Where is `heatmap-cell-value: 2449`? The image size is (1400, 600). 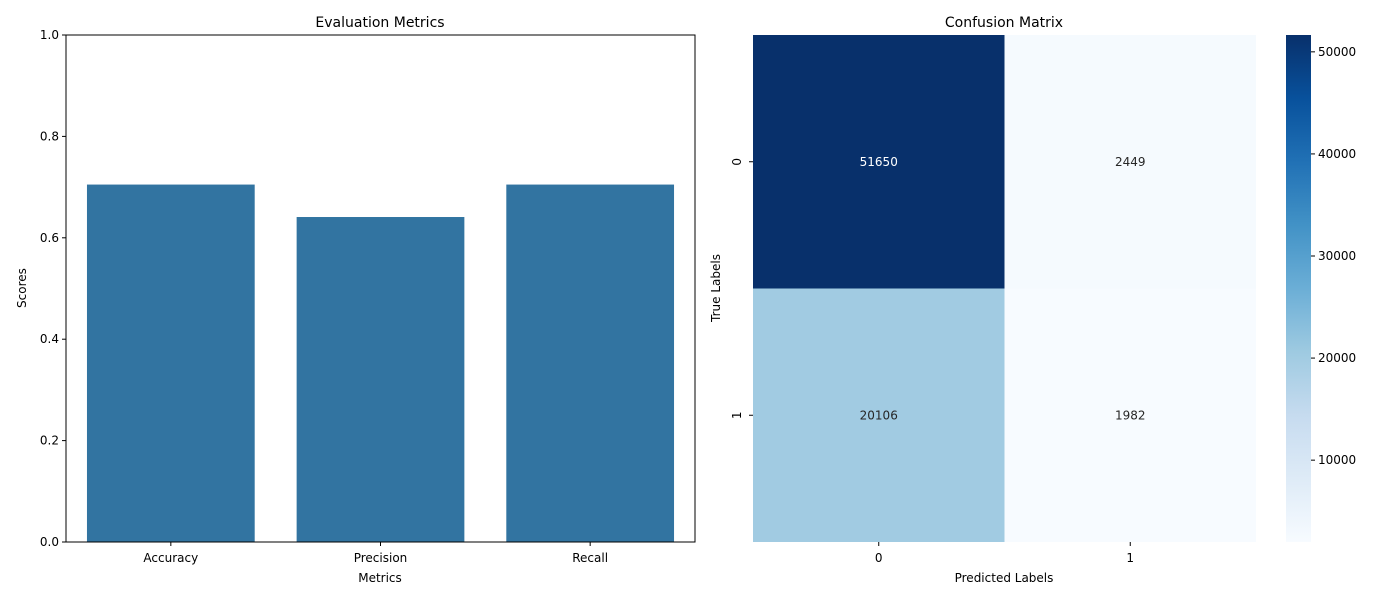
heatmap-cell-value: 2449 is located at coordinates (1130, 162).